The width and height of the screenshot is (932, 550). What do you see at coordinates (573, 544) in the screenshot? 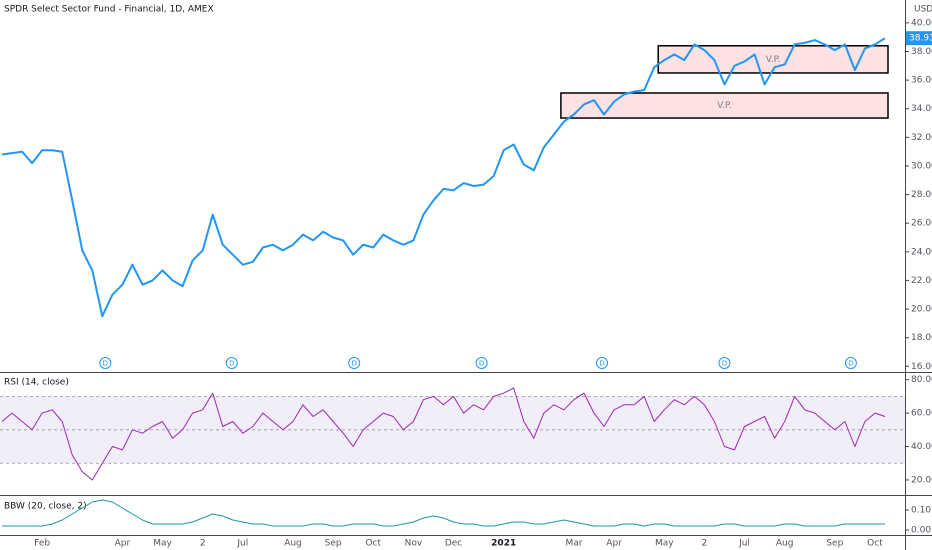
I see `x-tick-label: Mar` at bounding box center [573, 544].